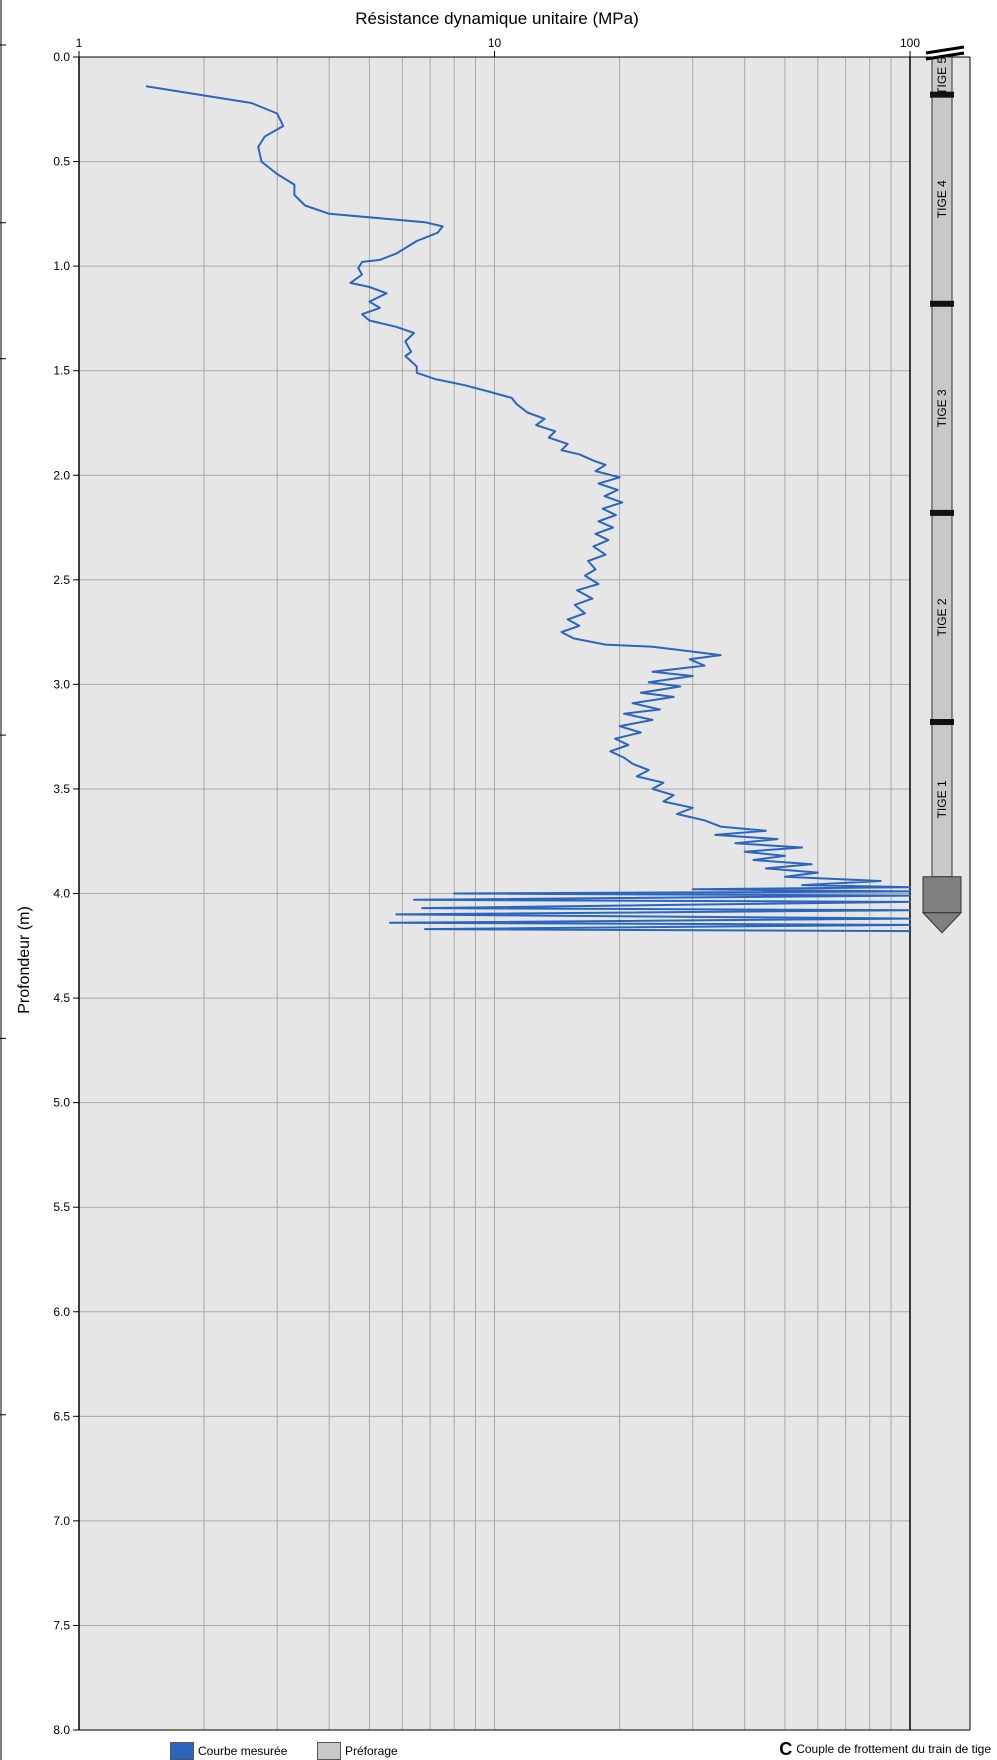 The width and height of the screenshot is (997, 1760). Describe the element at coordinates (942, 923) in the screenshot. I see `cone-tip-icon` at that location.